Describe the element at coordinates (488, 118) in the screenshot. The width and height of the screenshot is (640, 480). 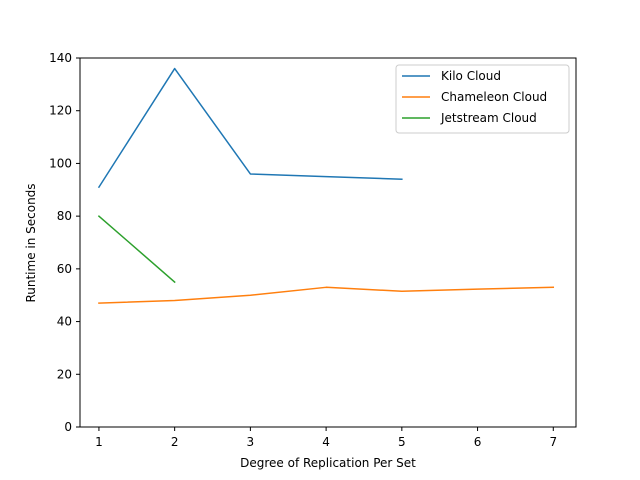
I see `legend-label: Jetstream Cloud` at that location.